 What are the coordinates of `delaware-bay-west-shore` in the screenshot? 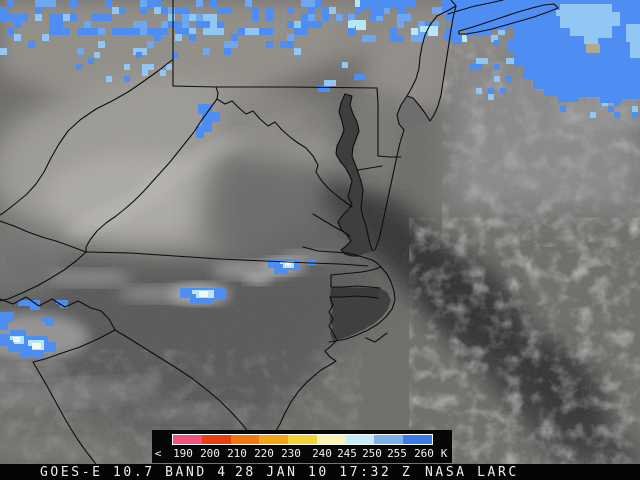 It's located at (402, 113).